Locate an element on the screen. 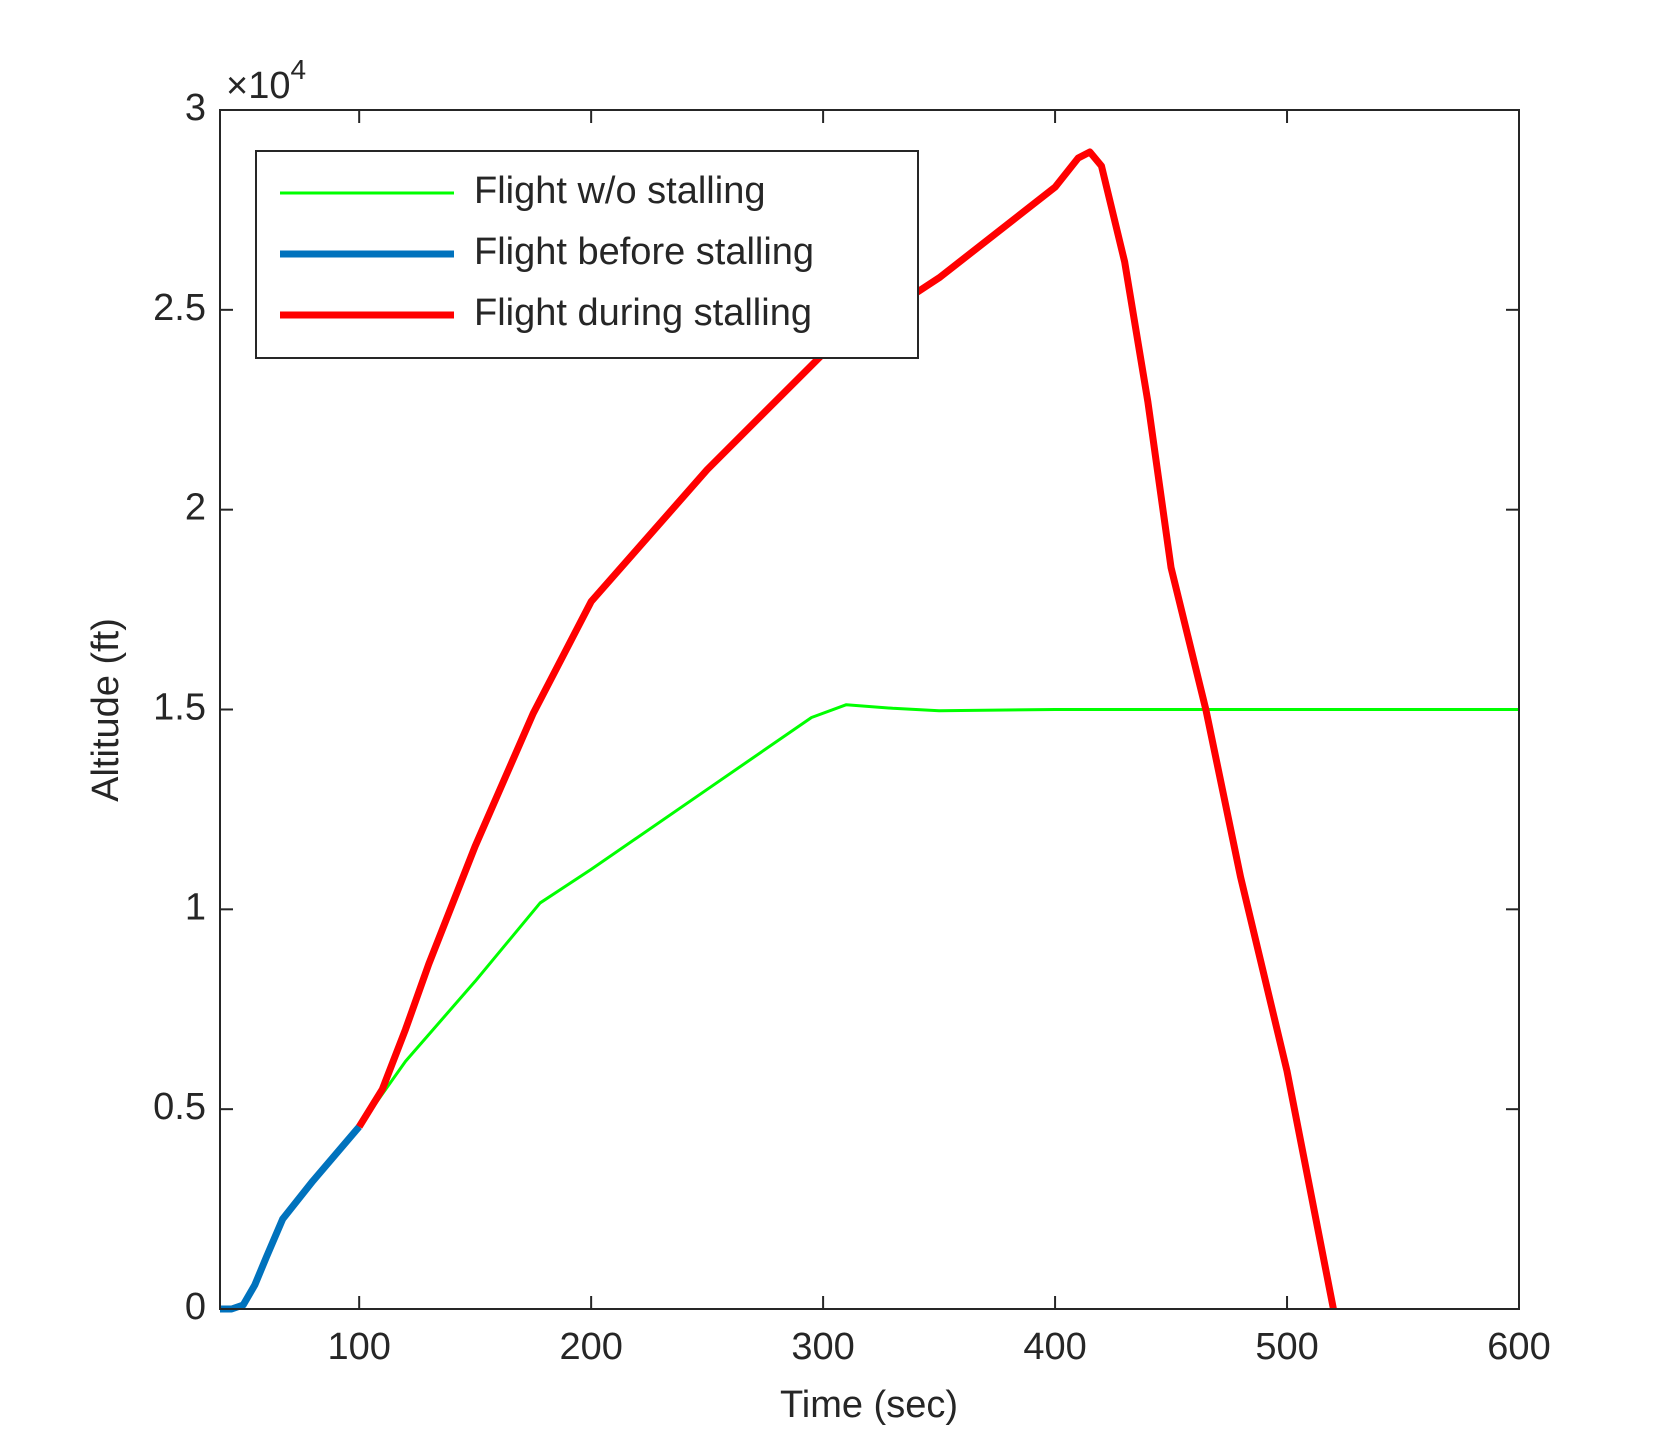 This screenshot has height=1453, width=1661. x-tick-label: 600 is located at coordinates (1518, 1347).